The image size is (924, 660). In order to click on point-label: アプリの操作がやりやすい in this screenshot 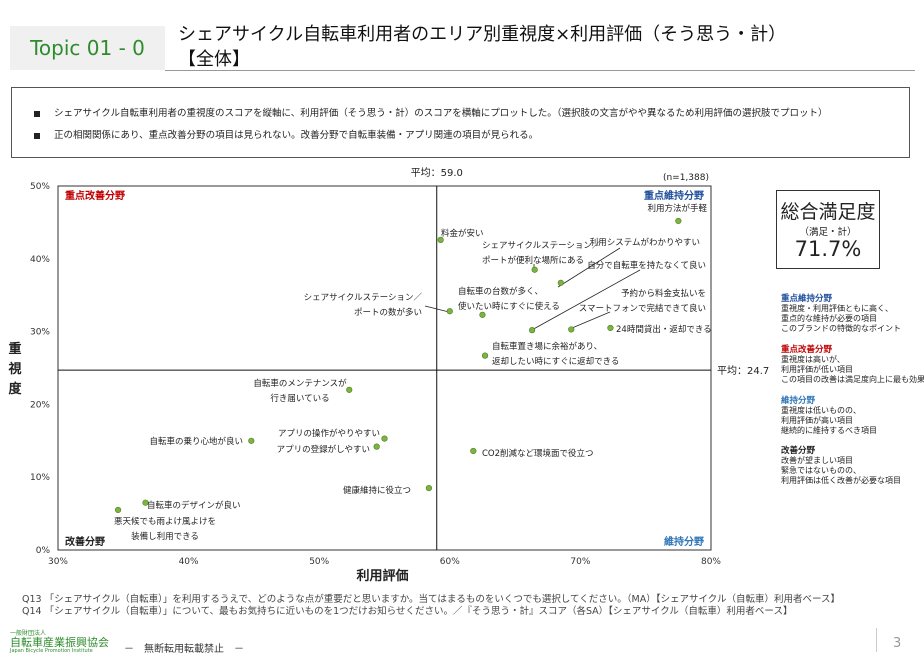, I will do `click(329, 433)`.